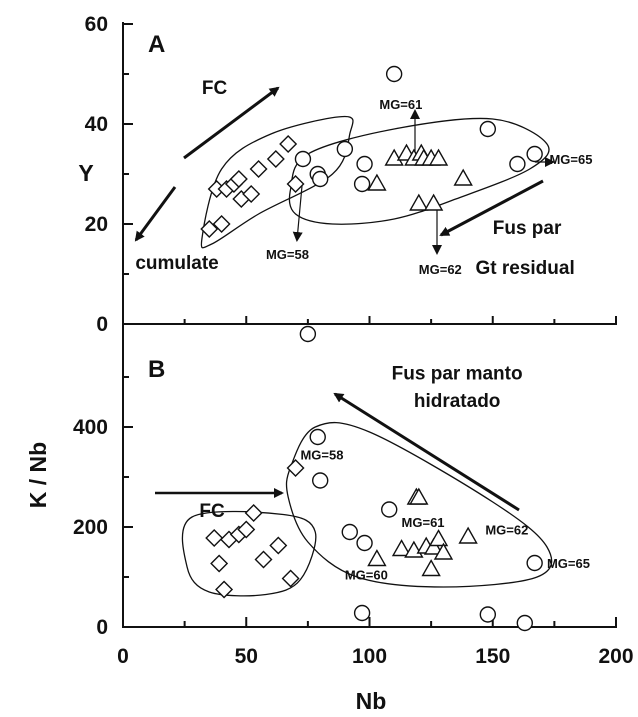  Describe the element at coordinates (215, 88) in the screenshot. I see `annotation-a: FC` at that location.